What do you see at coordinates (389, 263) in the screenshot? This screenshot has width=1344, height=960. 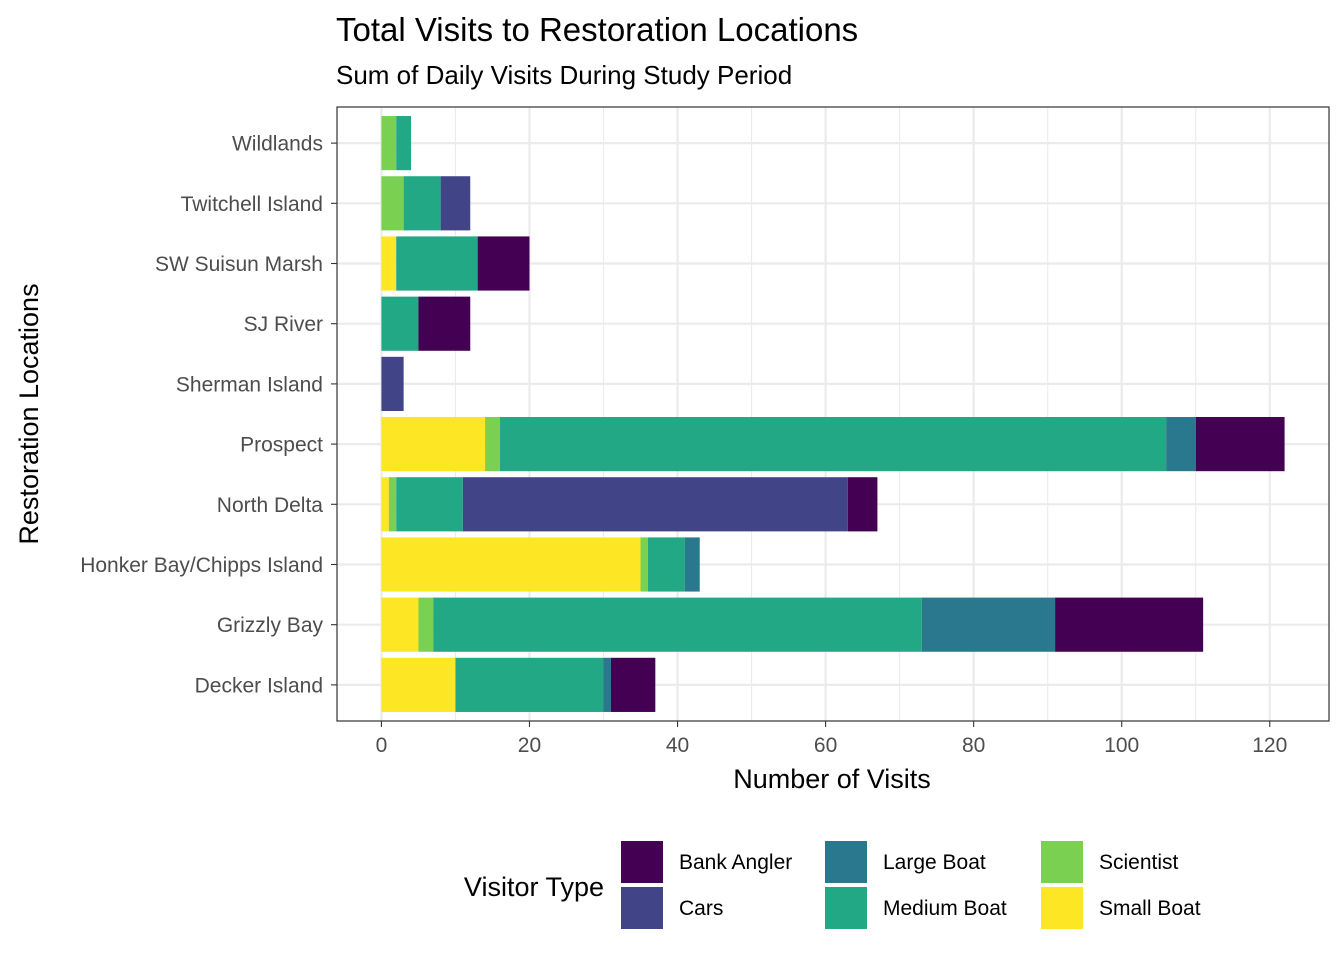 I see `bar-sw-suisun-marsh-small-boat` at bounding box center [389, 263].